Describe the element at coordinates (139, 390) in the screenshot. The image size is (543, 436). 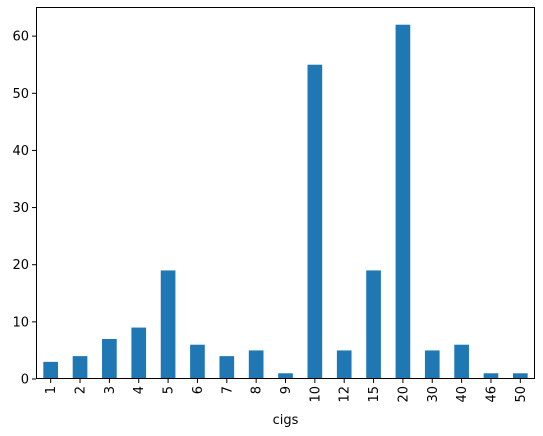
I see `x-tick-label: 4` at that location.